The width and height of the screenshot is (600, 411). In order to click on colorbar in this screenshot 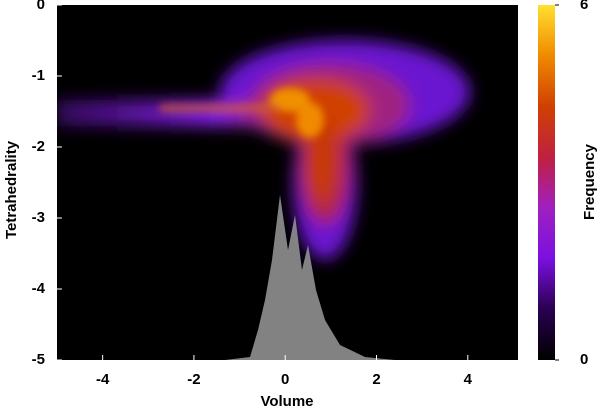, I will do `click(546, 182)`.